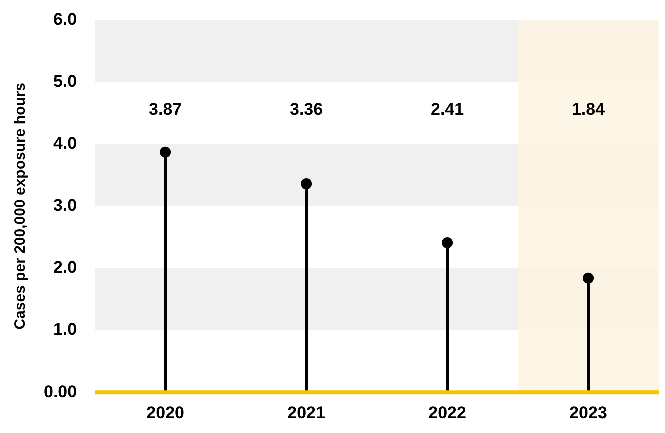  I want to click on y-tick-label: 1.0, so click(65, 330).